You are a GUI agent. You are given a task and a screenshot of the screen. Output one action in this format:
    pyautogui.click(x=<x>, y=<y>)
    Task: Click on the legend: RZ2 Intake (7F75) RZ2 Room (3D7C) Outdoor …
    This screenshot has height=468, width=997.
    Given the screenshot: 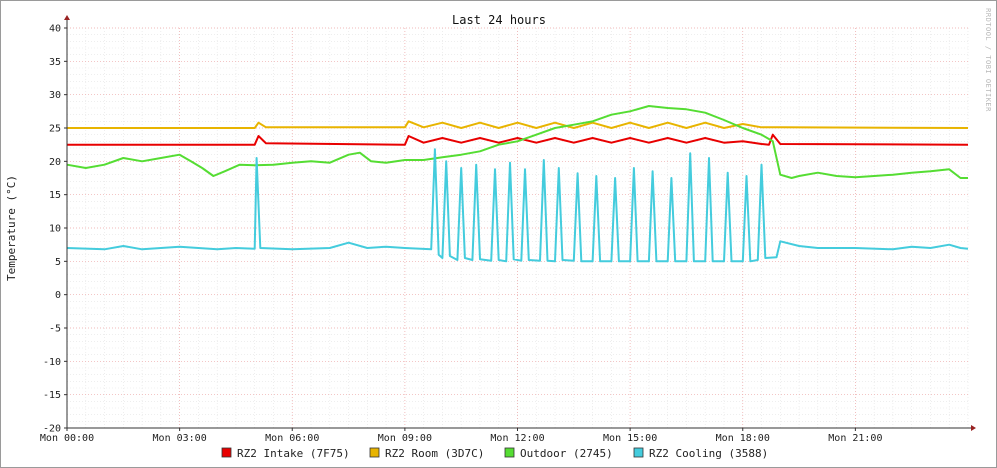 What is the action you would take?
    pyautogui.click(x=494, y=453)
    